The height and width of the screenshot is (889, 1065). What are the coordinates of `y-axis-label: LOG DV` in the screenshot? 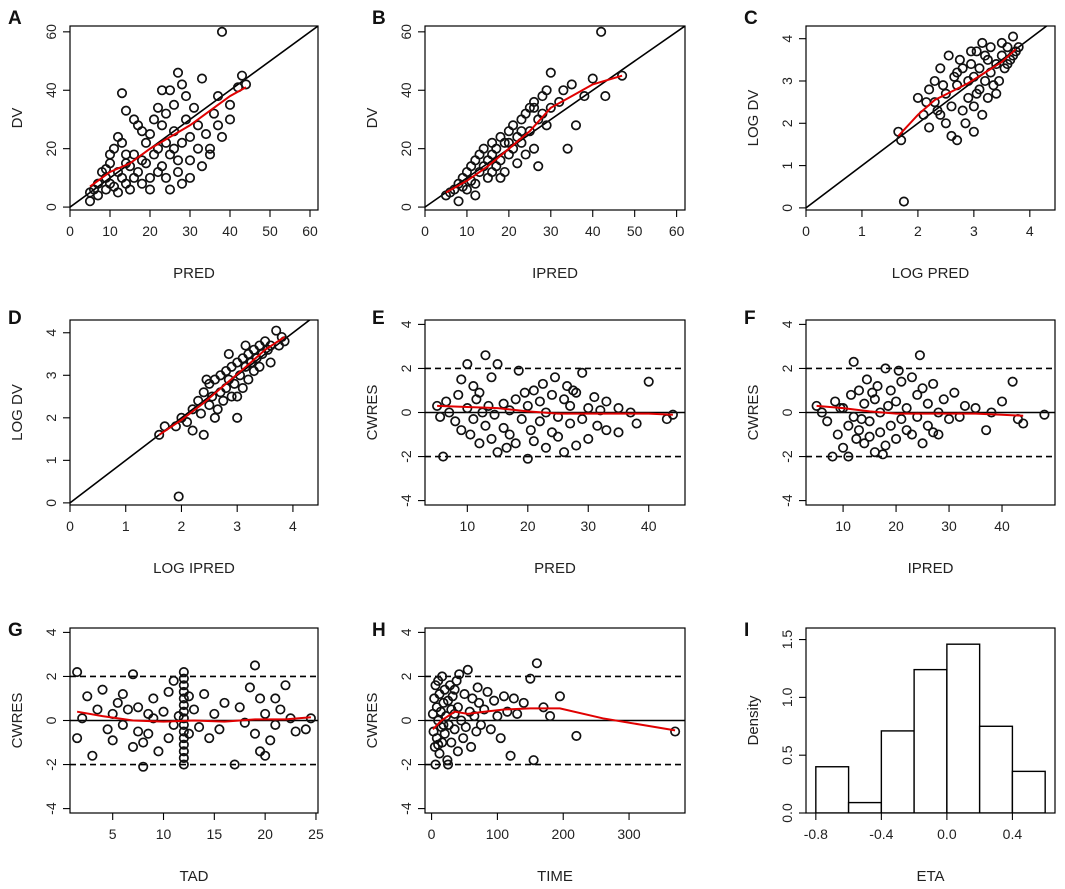 It's located at (17, 412).